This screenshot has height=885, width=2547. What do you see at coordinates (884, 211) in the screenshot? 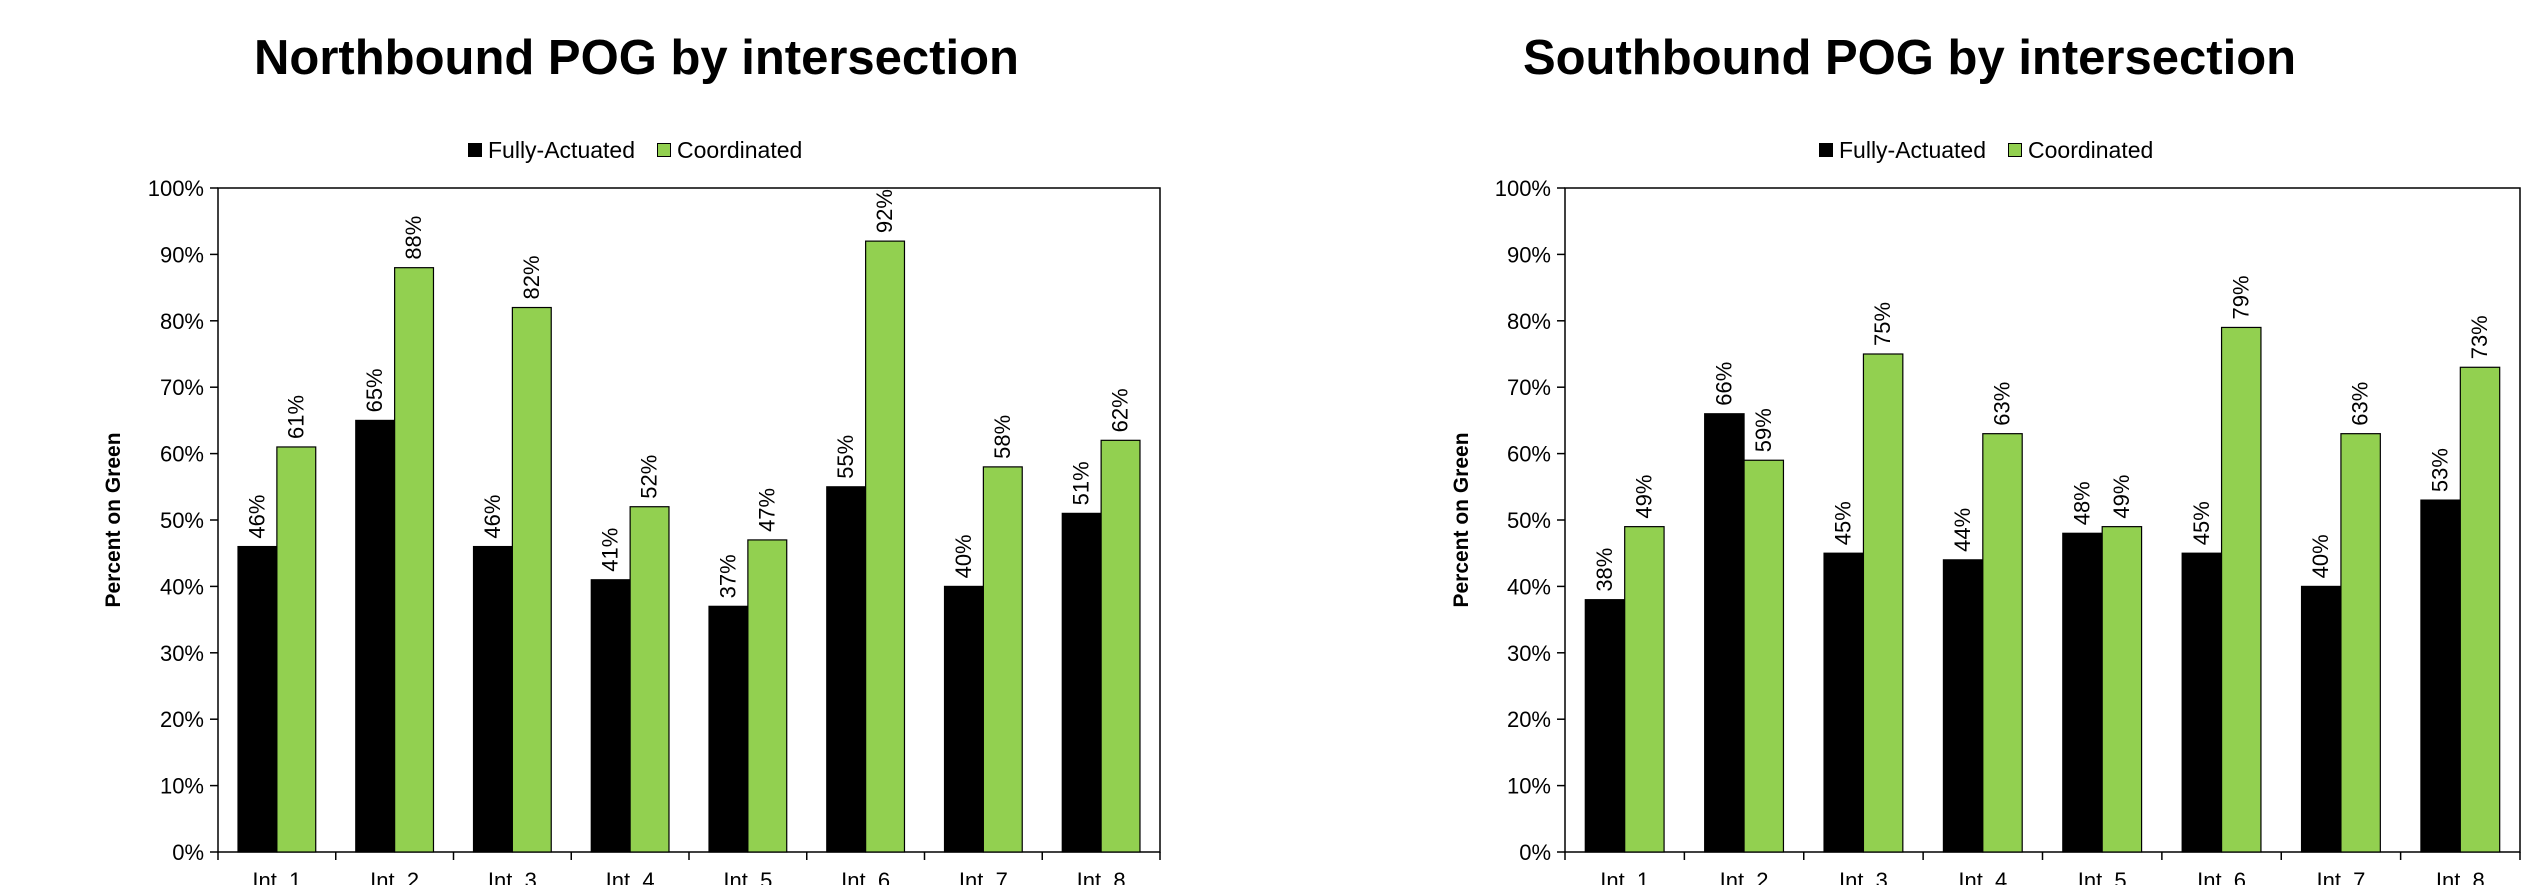
I see `data-label: 92%` at bounding box center [884, 211].